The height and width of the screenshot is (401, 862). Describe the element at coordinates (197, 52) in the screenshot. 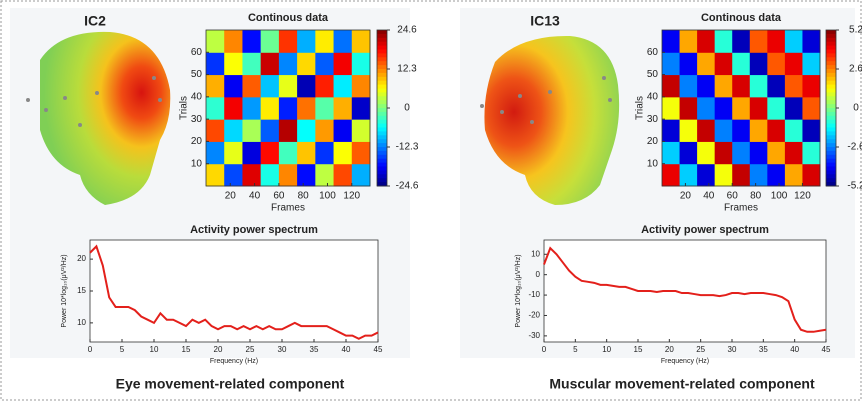

I see `y-tick-label: 60` at that location.